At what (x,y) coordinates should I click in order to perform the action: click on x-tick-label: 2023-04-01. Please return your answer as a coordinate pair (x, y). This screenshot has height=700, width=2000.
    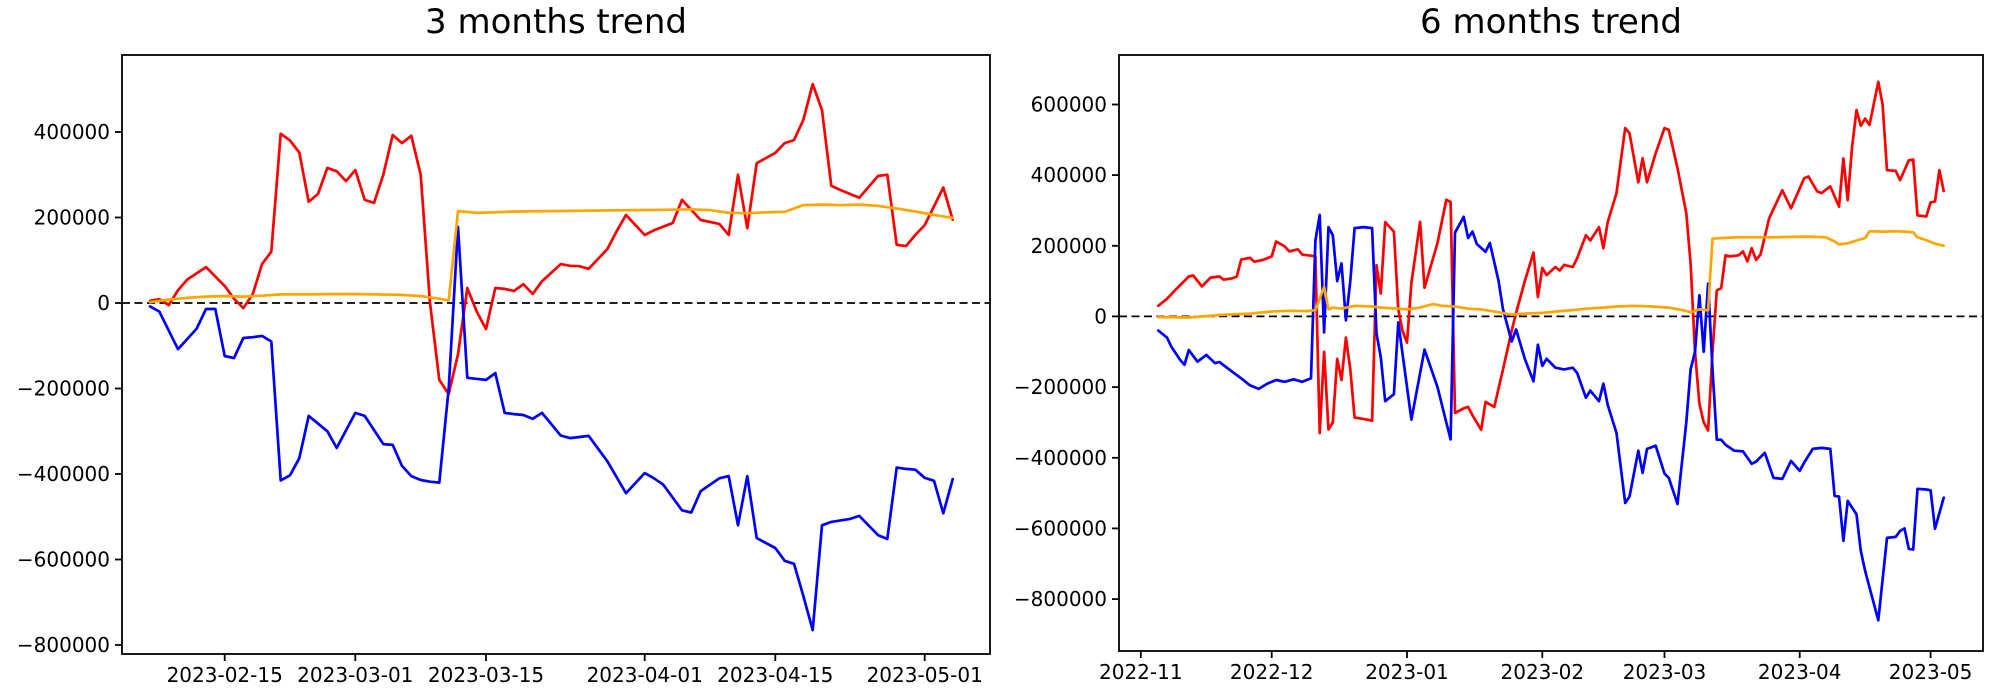
    Looking at the image, I should click on (645, 675).